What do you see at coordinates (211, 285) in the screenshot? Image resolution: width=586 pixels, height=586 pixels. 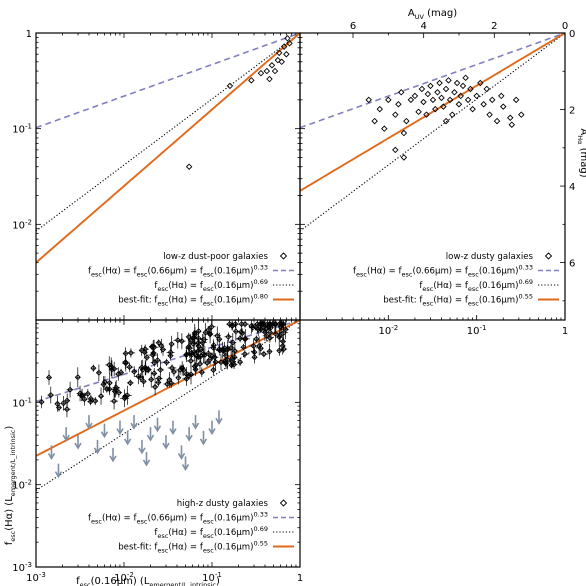 I see `svg-text: fesc(Hα) = fesc(0.16μm)0.69` at bounding box center [211, 285].